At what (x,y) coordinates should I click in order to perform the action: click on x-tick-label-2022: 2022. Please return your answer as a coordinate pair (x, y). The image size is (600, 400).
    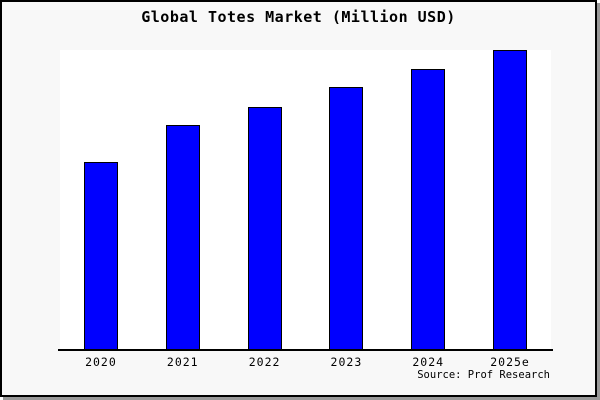
    Looking at the image, I should click on (264, 362).